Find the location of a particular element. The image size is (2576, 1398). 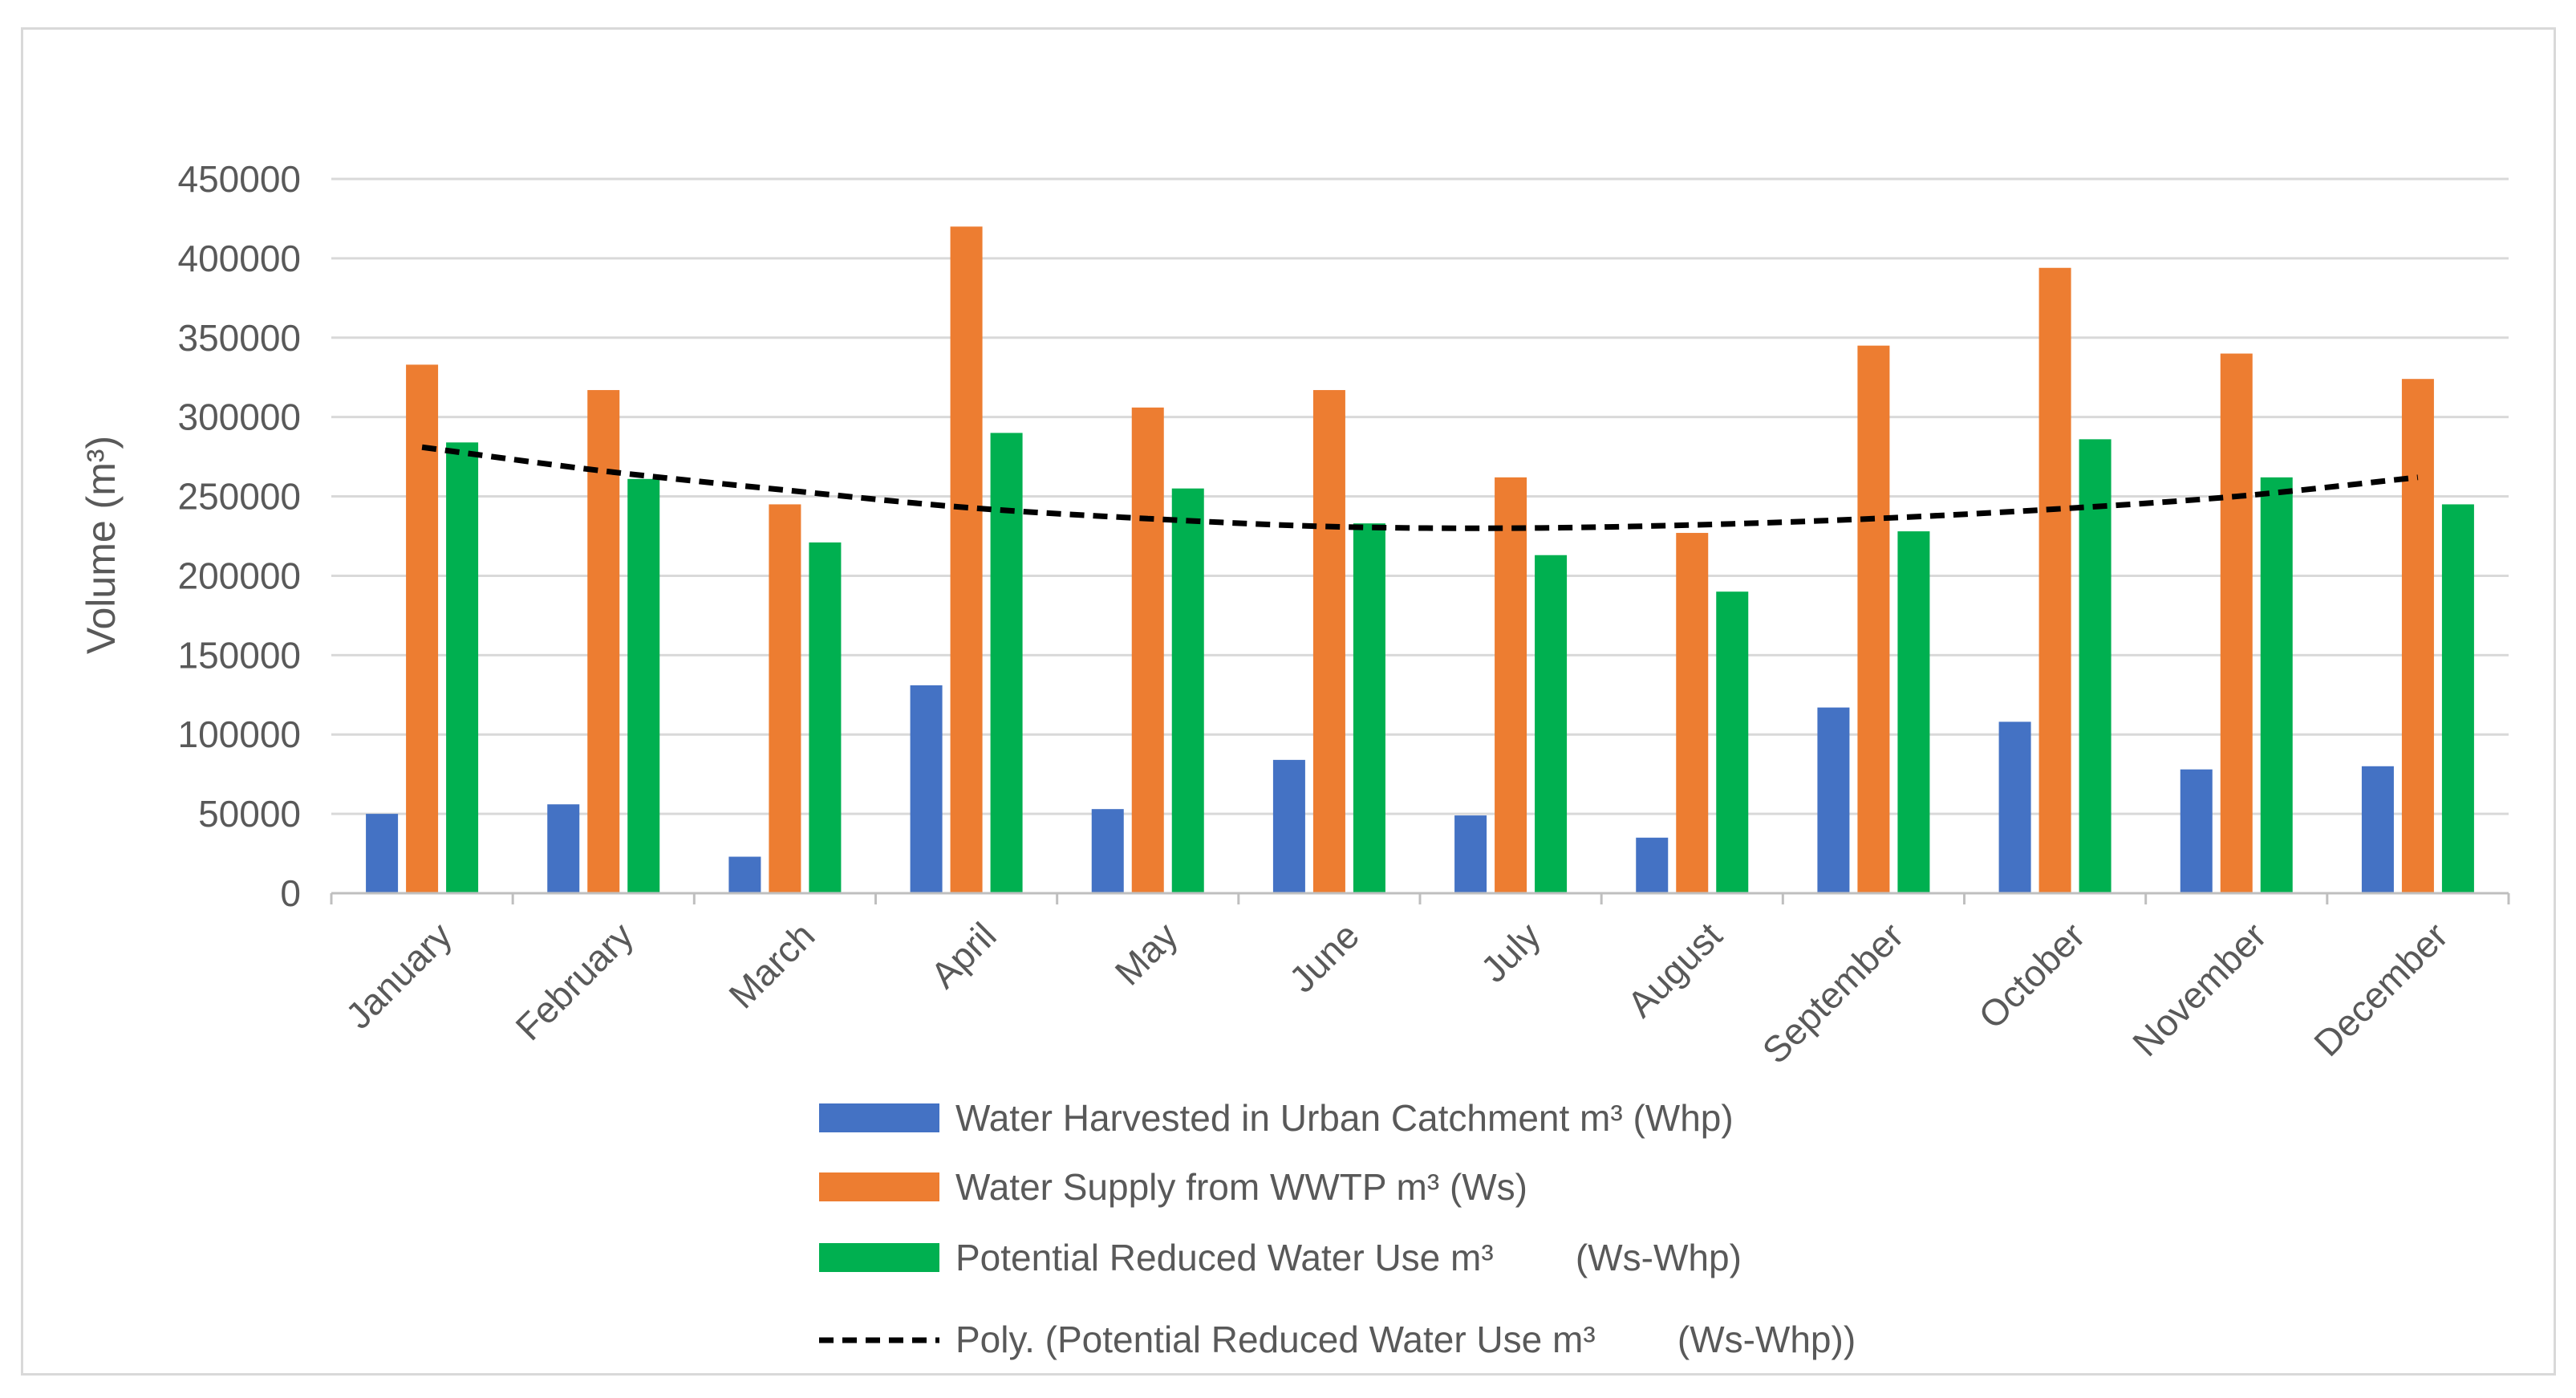

x-tick-label: May is located at coordinates (1146, 953).